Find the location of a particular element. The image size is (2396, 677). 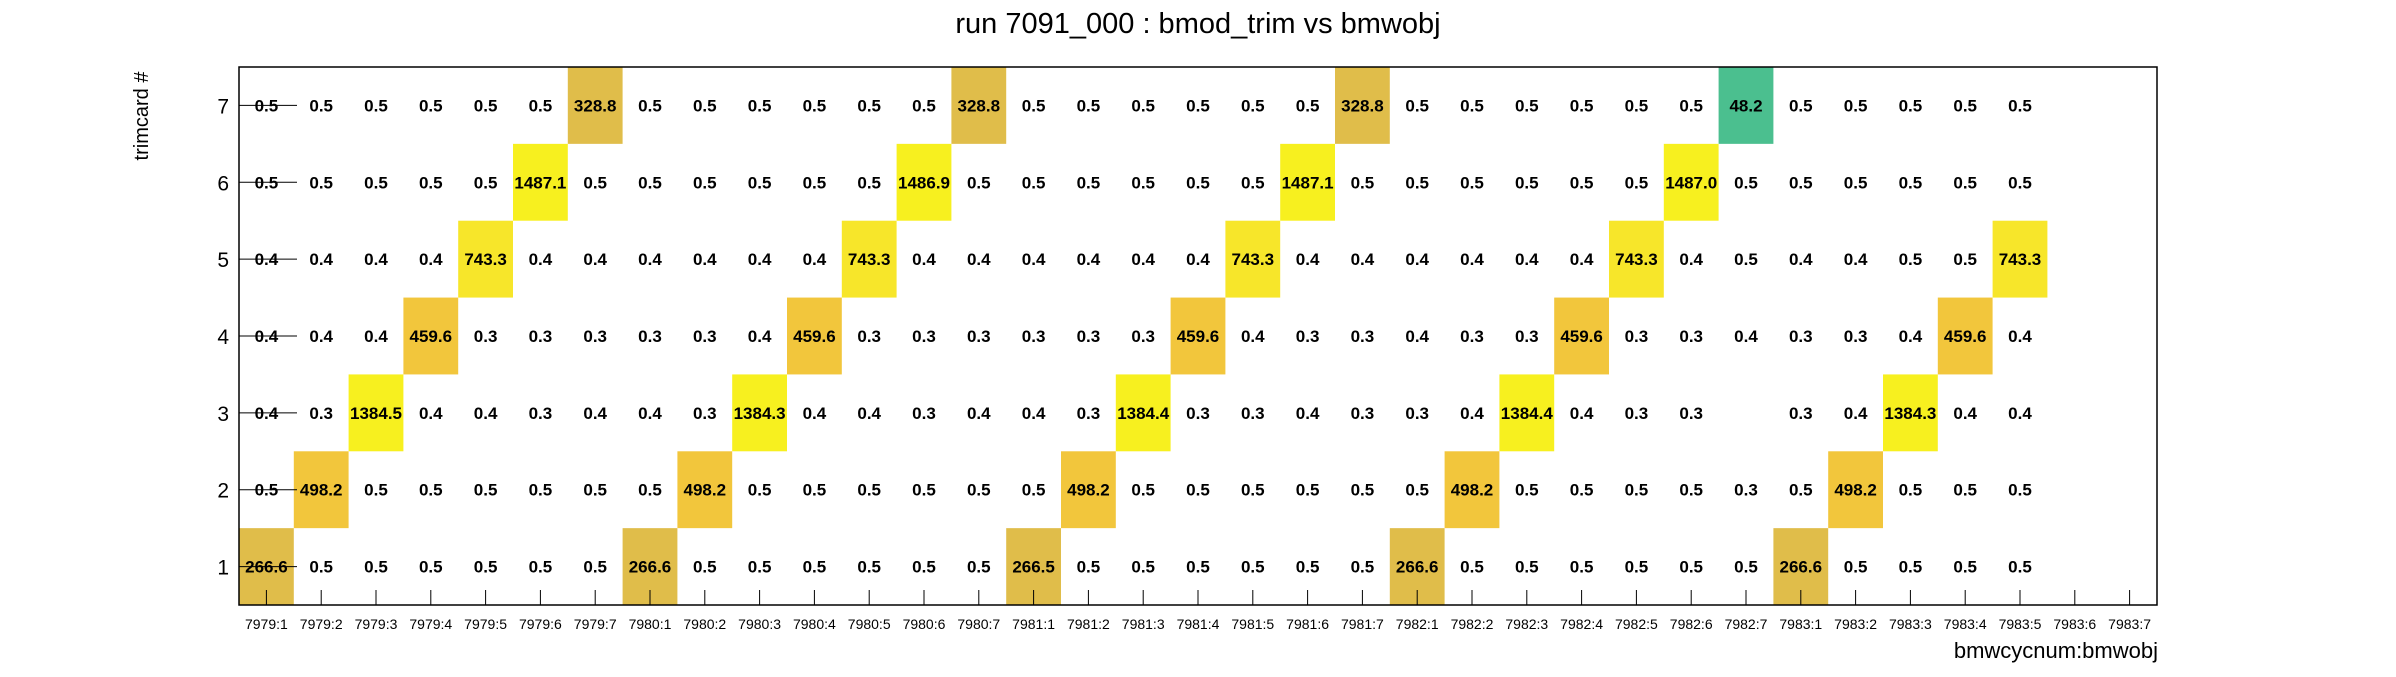

cell-value-label: 1487.0 is located at coordinates (1691, 182).